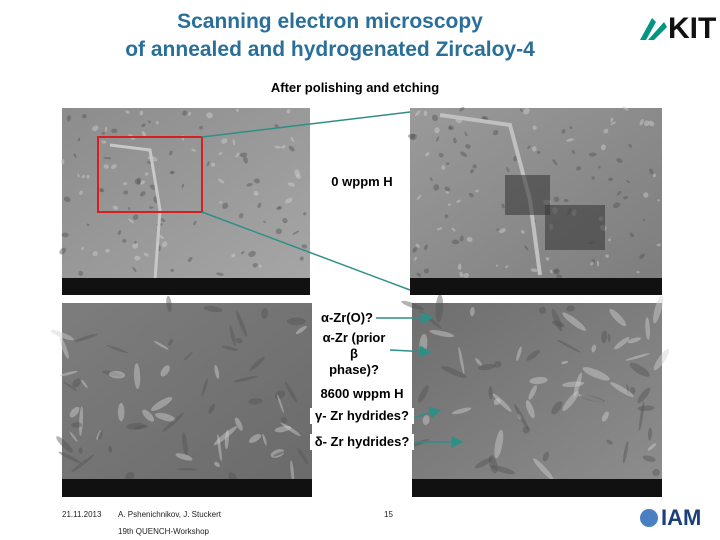 The height and width of the screenshot is (540, 720). What do you see at coordinates (410, 351) in the screenshot?
I see `arrow` at bounding box center [410, 351].